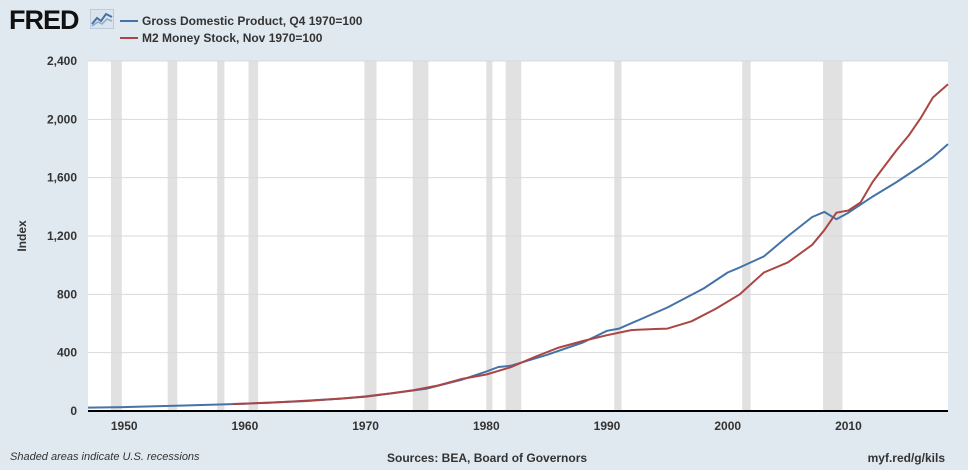 This screenshot has width=968, height=470. What do you see at coordinates (67, 353) in the screenshot?
I see `y-tick-label-1: 400` at bounding box center [67, 353].